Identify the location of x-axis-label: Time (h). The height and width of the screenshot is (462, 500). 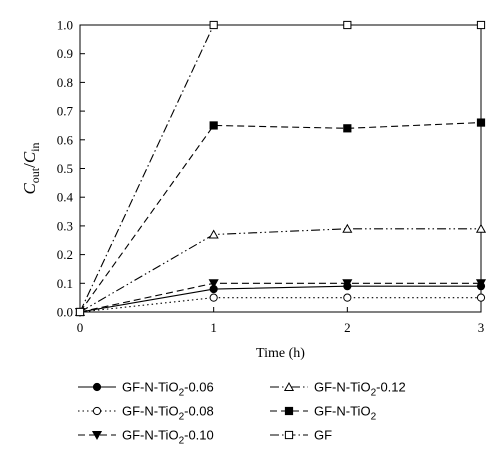
(280, 353).